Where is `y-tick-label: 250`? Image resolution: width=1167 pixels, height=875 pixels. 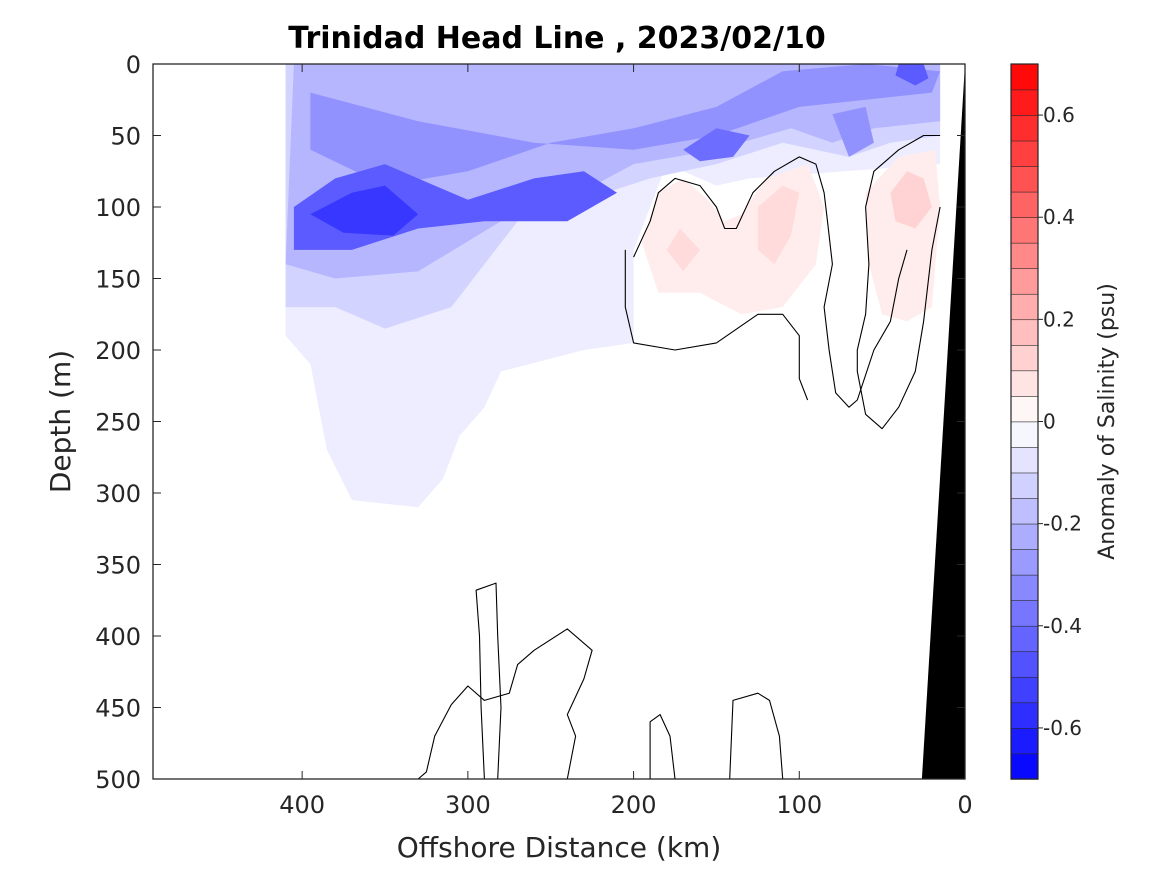 y-tick-label: 250 is located at coordinates (118, 423).